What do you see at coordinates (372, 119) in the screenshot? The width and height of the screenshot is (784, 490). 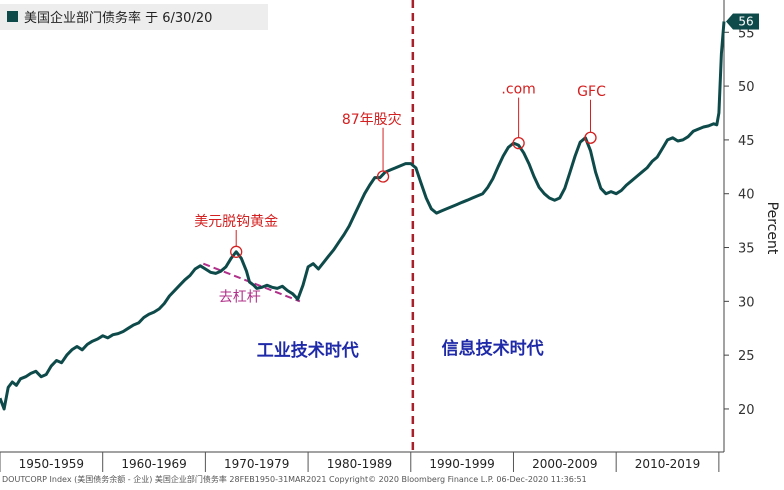 I see `annotation-label-1: 87年股灾` at bounding box center [372, 119].